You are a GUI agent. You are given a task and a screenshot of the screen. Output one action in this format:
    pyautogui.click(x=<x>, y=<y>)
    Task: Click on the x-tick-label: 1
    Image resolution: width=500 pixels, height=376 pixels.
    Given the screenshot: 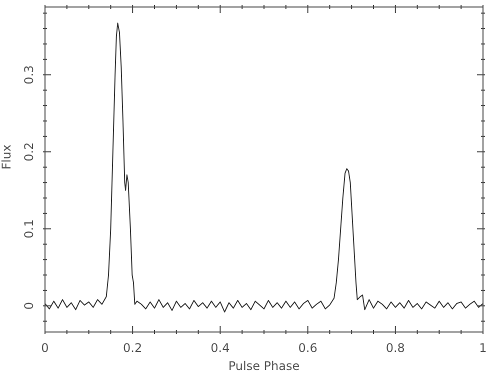 What is the action you would take?
    pyautogui.click(x=483, y=348)
    